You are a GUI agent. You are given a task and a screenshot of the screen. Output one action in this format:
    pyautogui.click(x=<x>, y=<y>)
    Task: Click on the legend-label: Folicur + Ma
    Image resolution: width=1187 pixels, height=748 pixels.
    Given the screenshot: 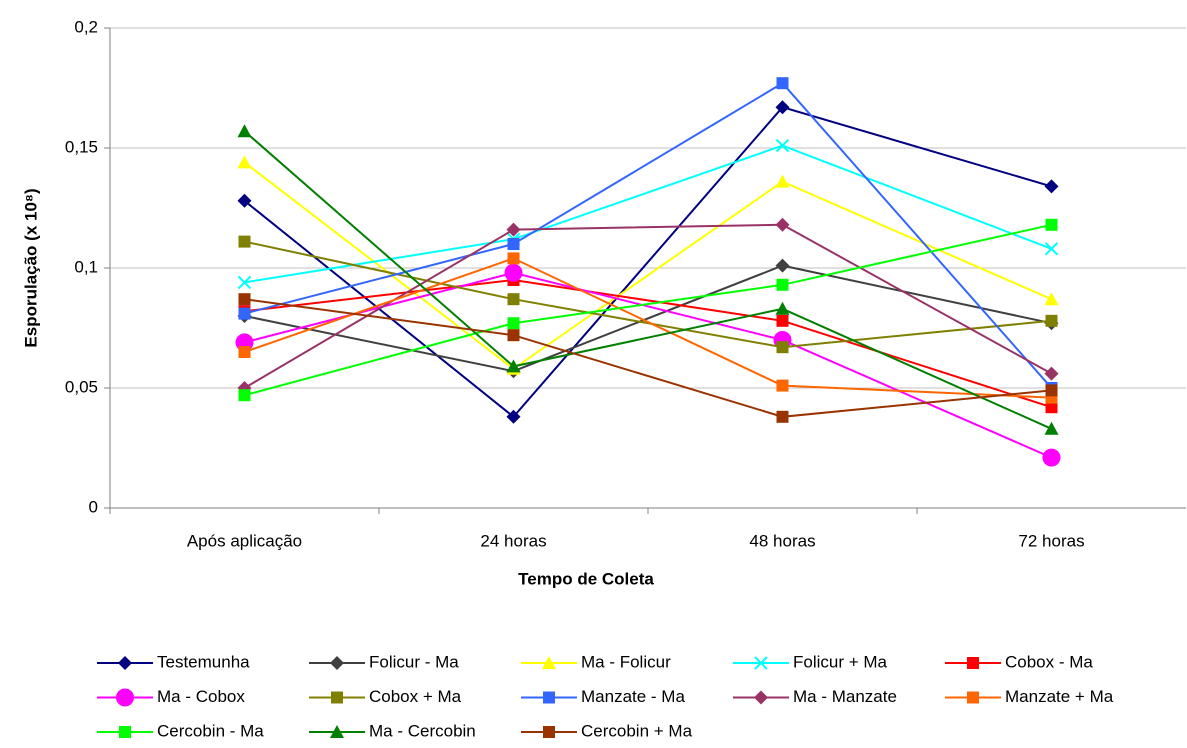 What is the action you would take?
    pyautogui.click(x=840, y=661)
    